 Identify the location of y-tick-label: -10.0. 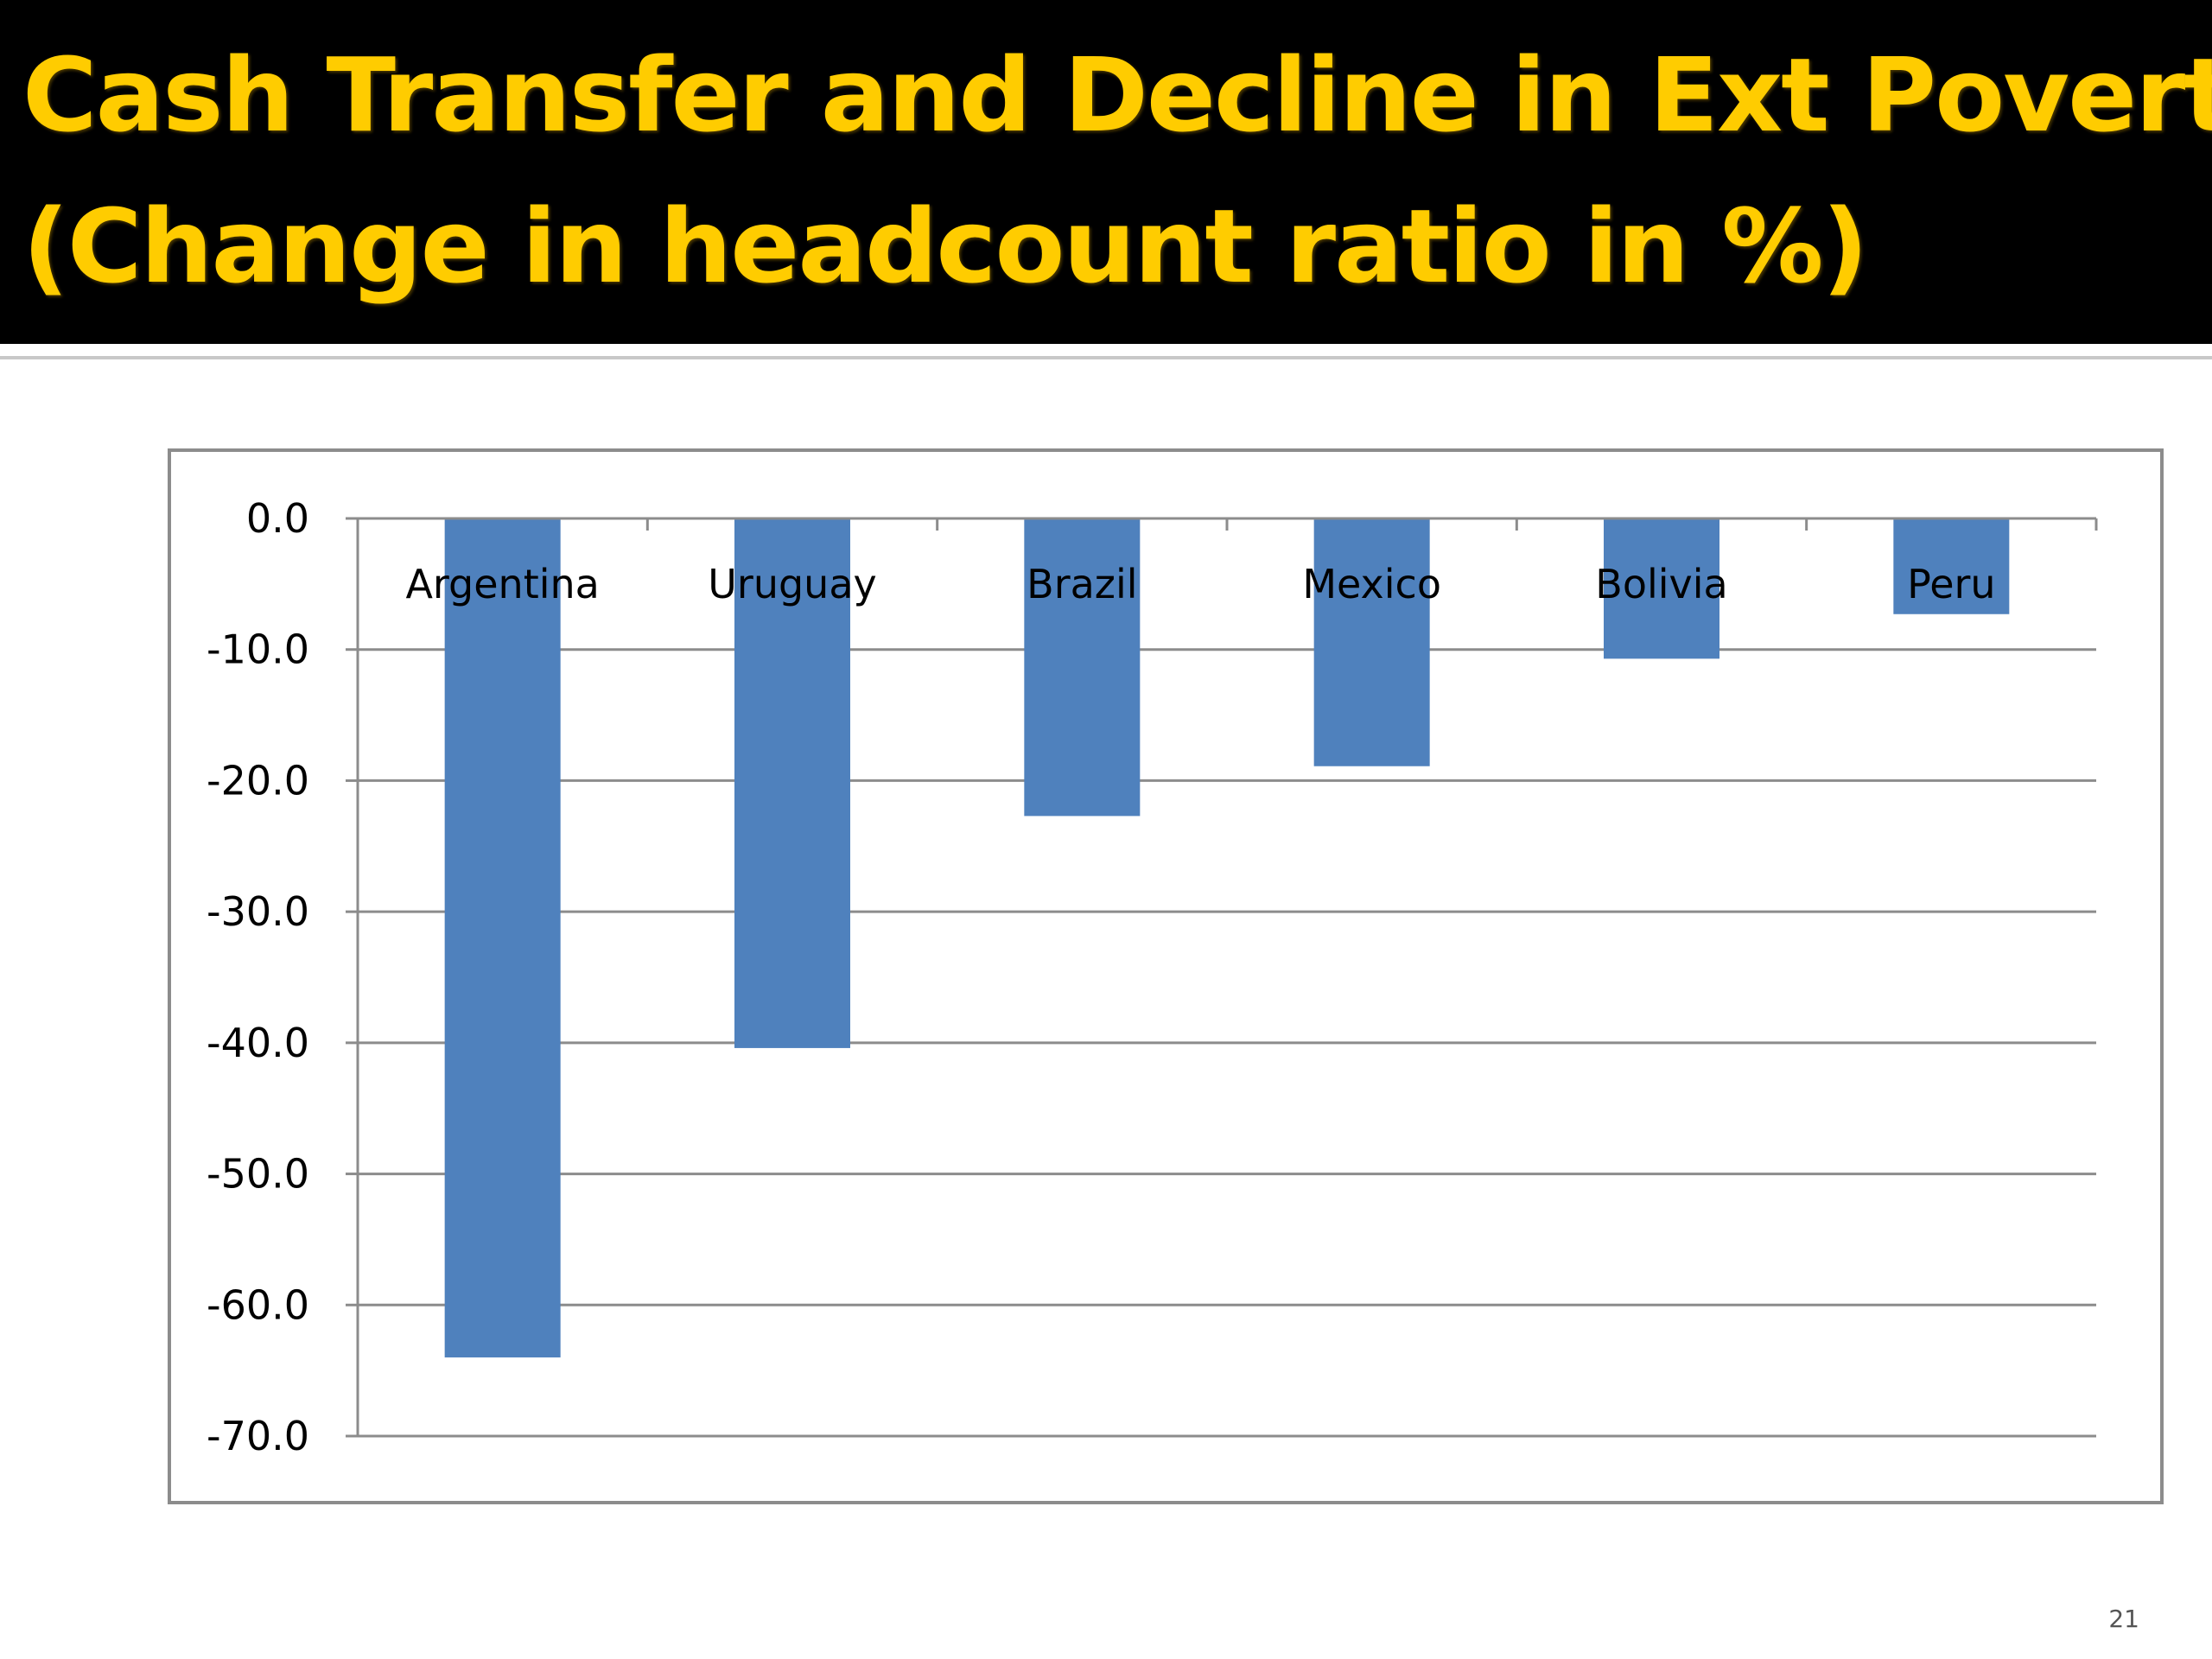
(258, 649).